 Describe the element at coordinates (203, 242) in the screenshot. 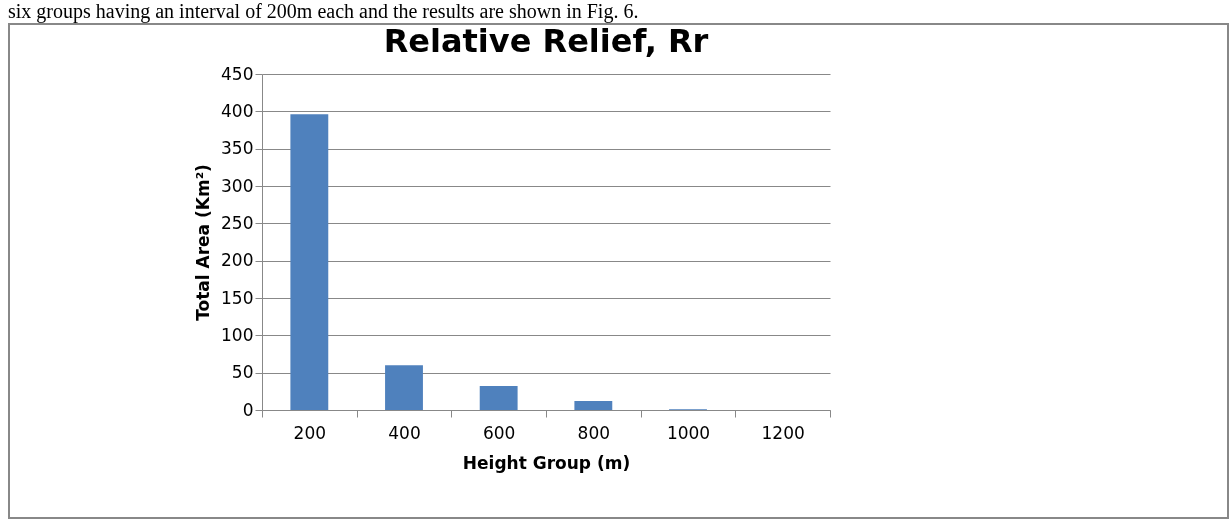

I see `y-axis-title: Total Area (Km²)` at that location.